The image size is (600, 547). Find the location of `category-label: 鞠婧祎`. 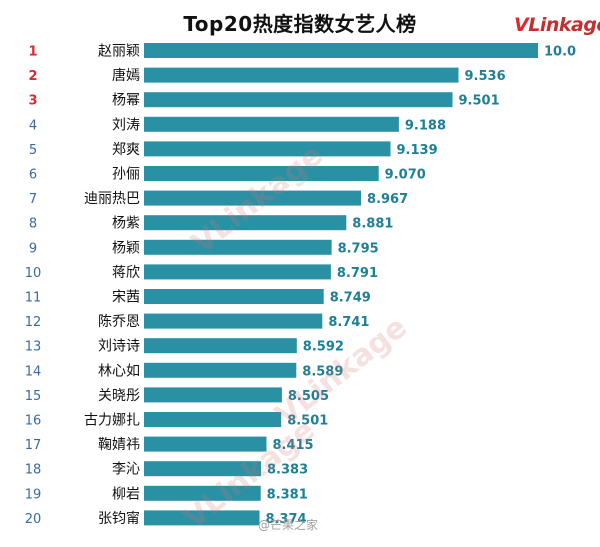

category-label: 鞠婧祎 is located at coordinates (119, 445).